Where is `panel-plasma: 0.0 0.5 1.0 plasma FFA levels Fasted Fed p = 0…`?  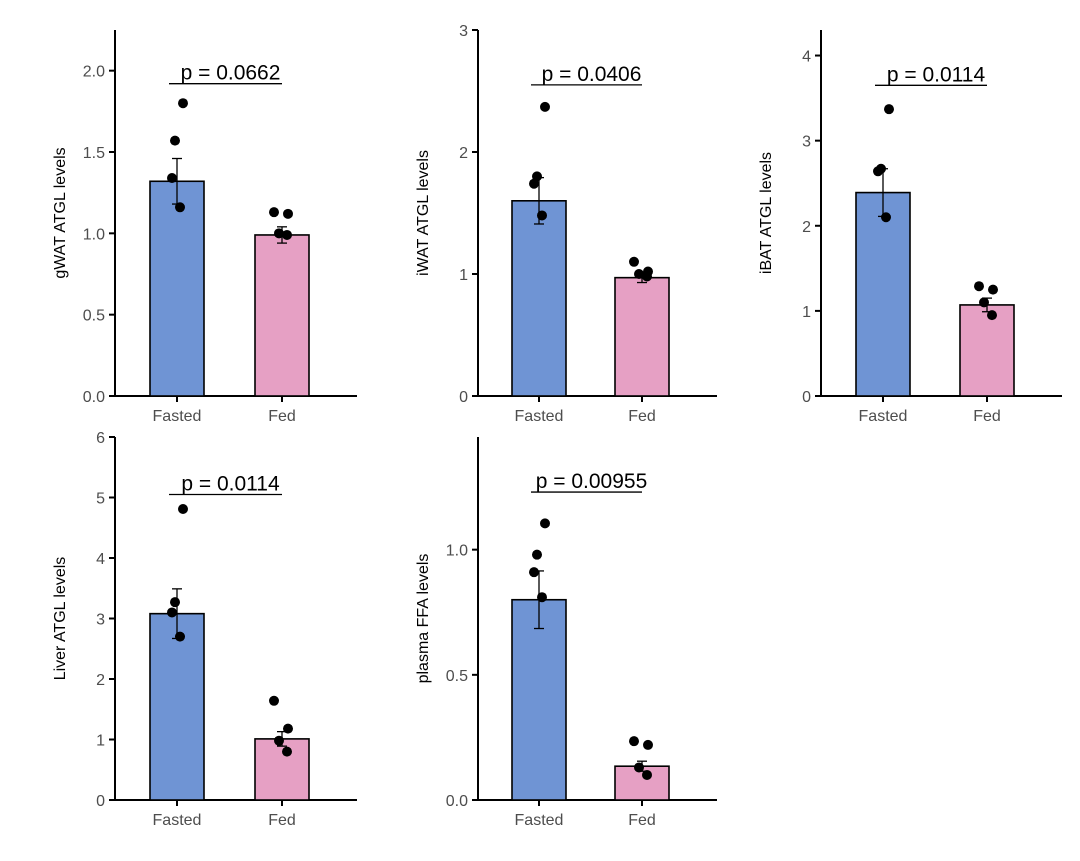
panel-plasma: 0.0 0.5 1.0 plasma FFA levels Fasted Fed p = 0… is located at coordinates (566, 633).